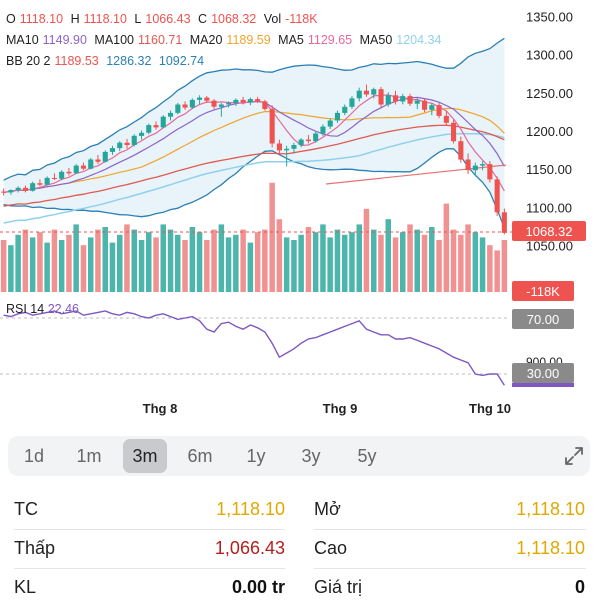 The height and width of the screenshot is (600, 600). Describe the element at coordinates (490, 408) in the screenshot. I see `svg-text: Thg 10` at that location.